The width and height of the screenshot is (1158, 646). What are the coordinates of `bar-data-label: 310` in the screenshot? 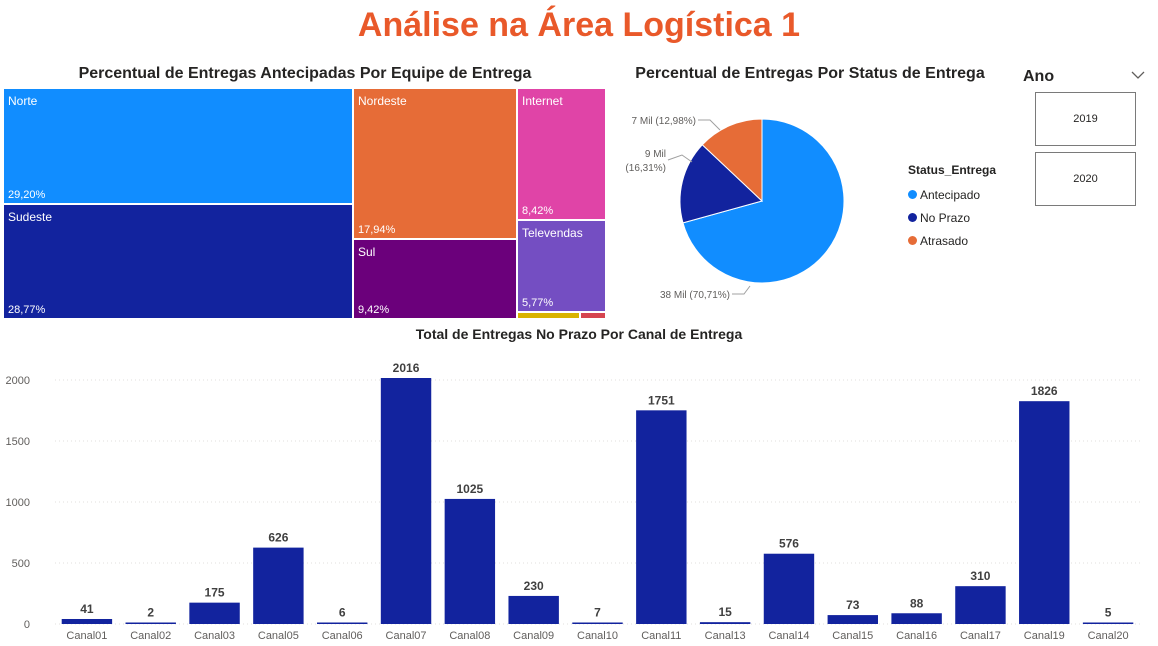 It's located at (980, 576).